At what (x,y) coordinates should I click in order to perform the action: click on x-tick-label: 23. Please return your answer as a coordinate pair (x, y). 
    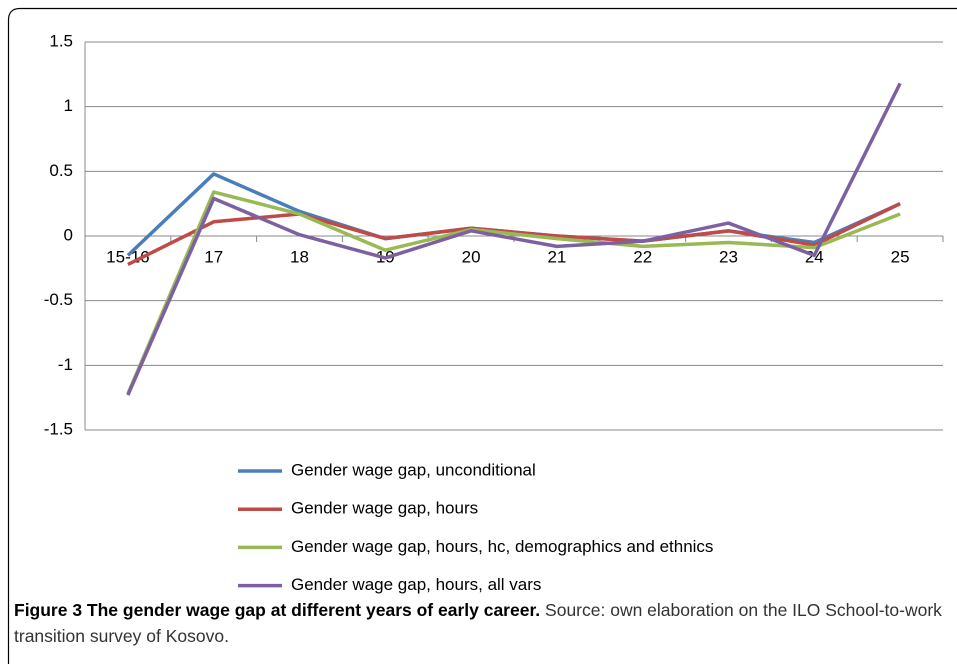
    Looking at the image, I should click on (728, 256).